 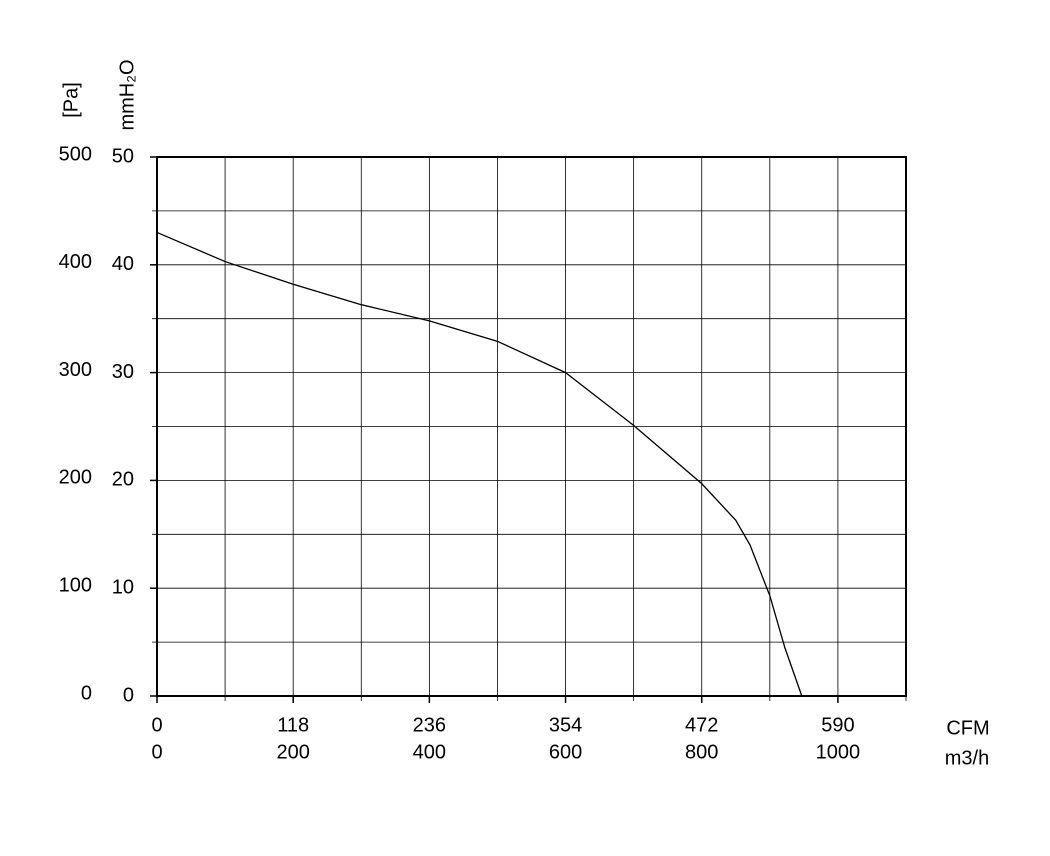 What do you see at coordinates (75, 262) in the screenshot?
I see `y-tick-label: 400` at bounding box center [75, 262].